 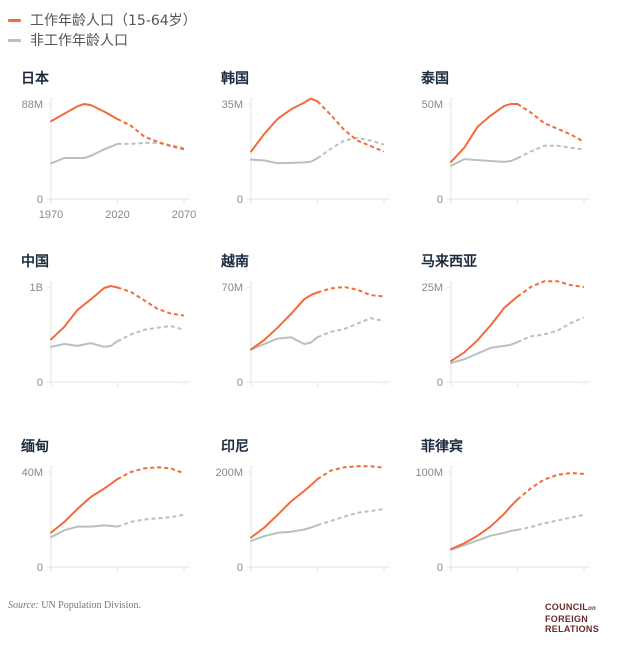 What do you see at coordinates (235, 262) in the screenshot?
I see `chart-title: 越南` at bounding box center [235, 262].